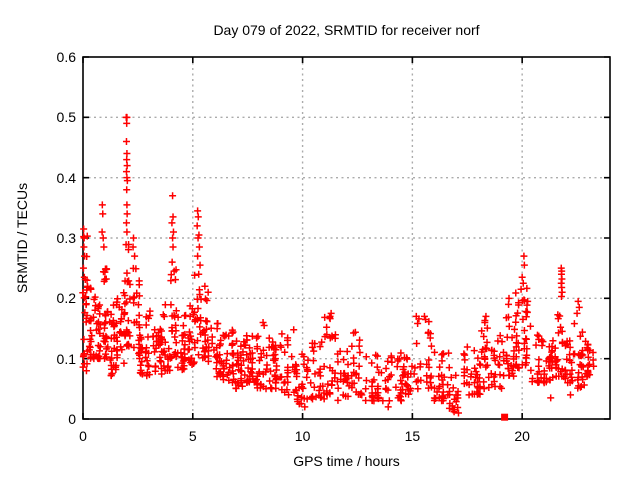  I want to click on y-tick-label: 0.3, so click(66, 238).